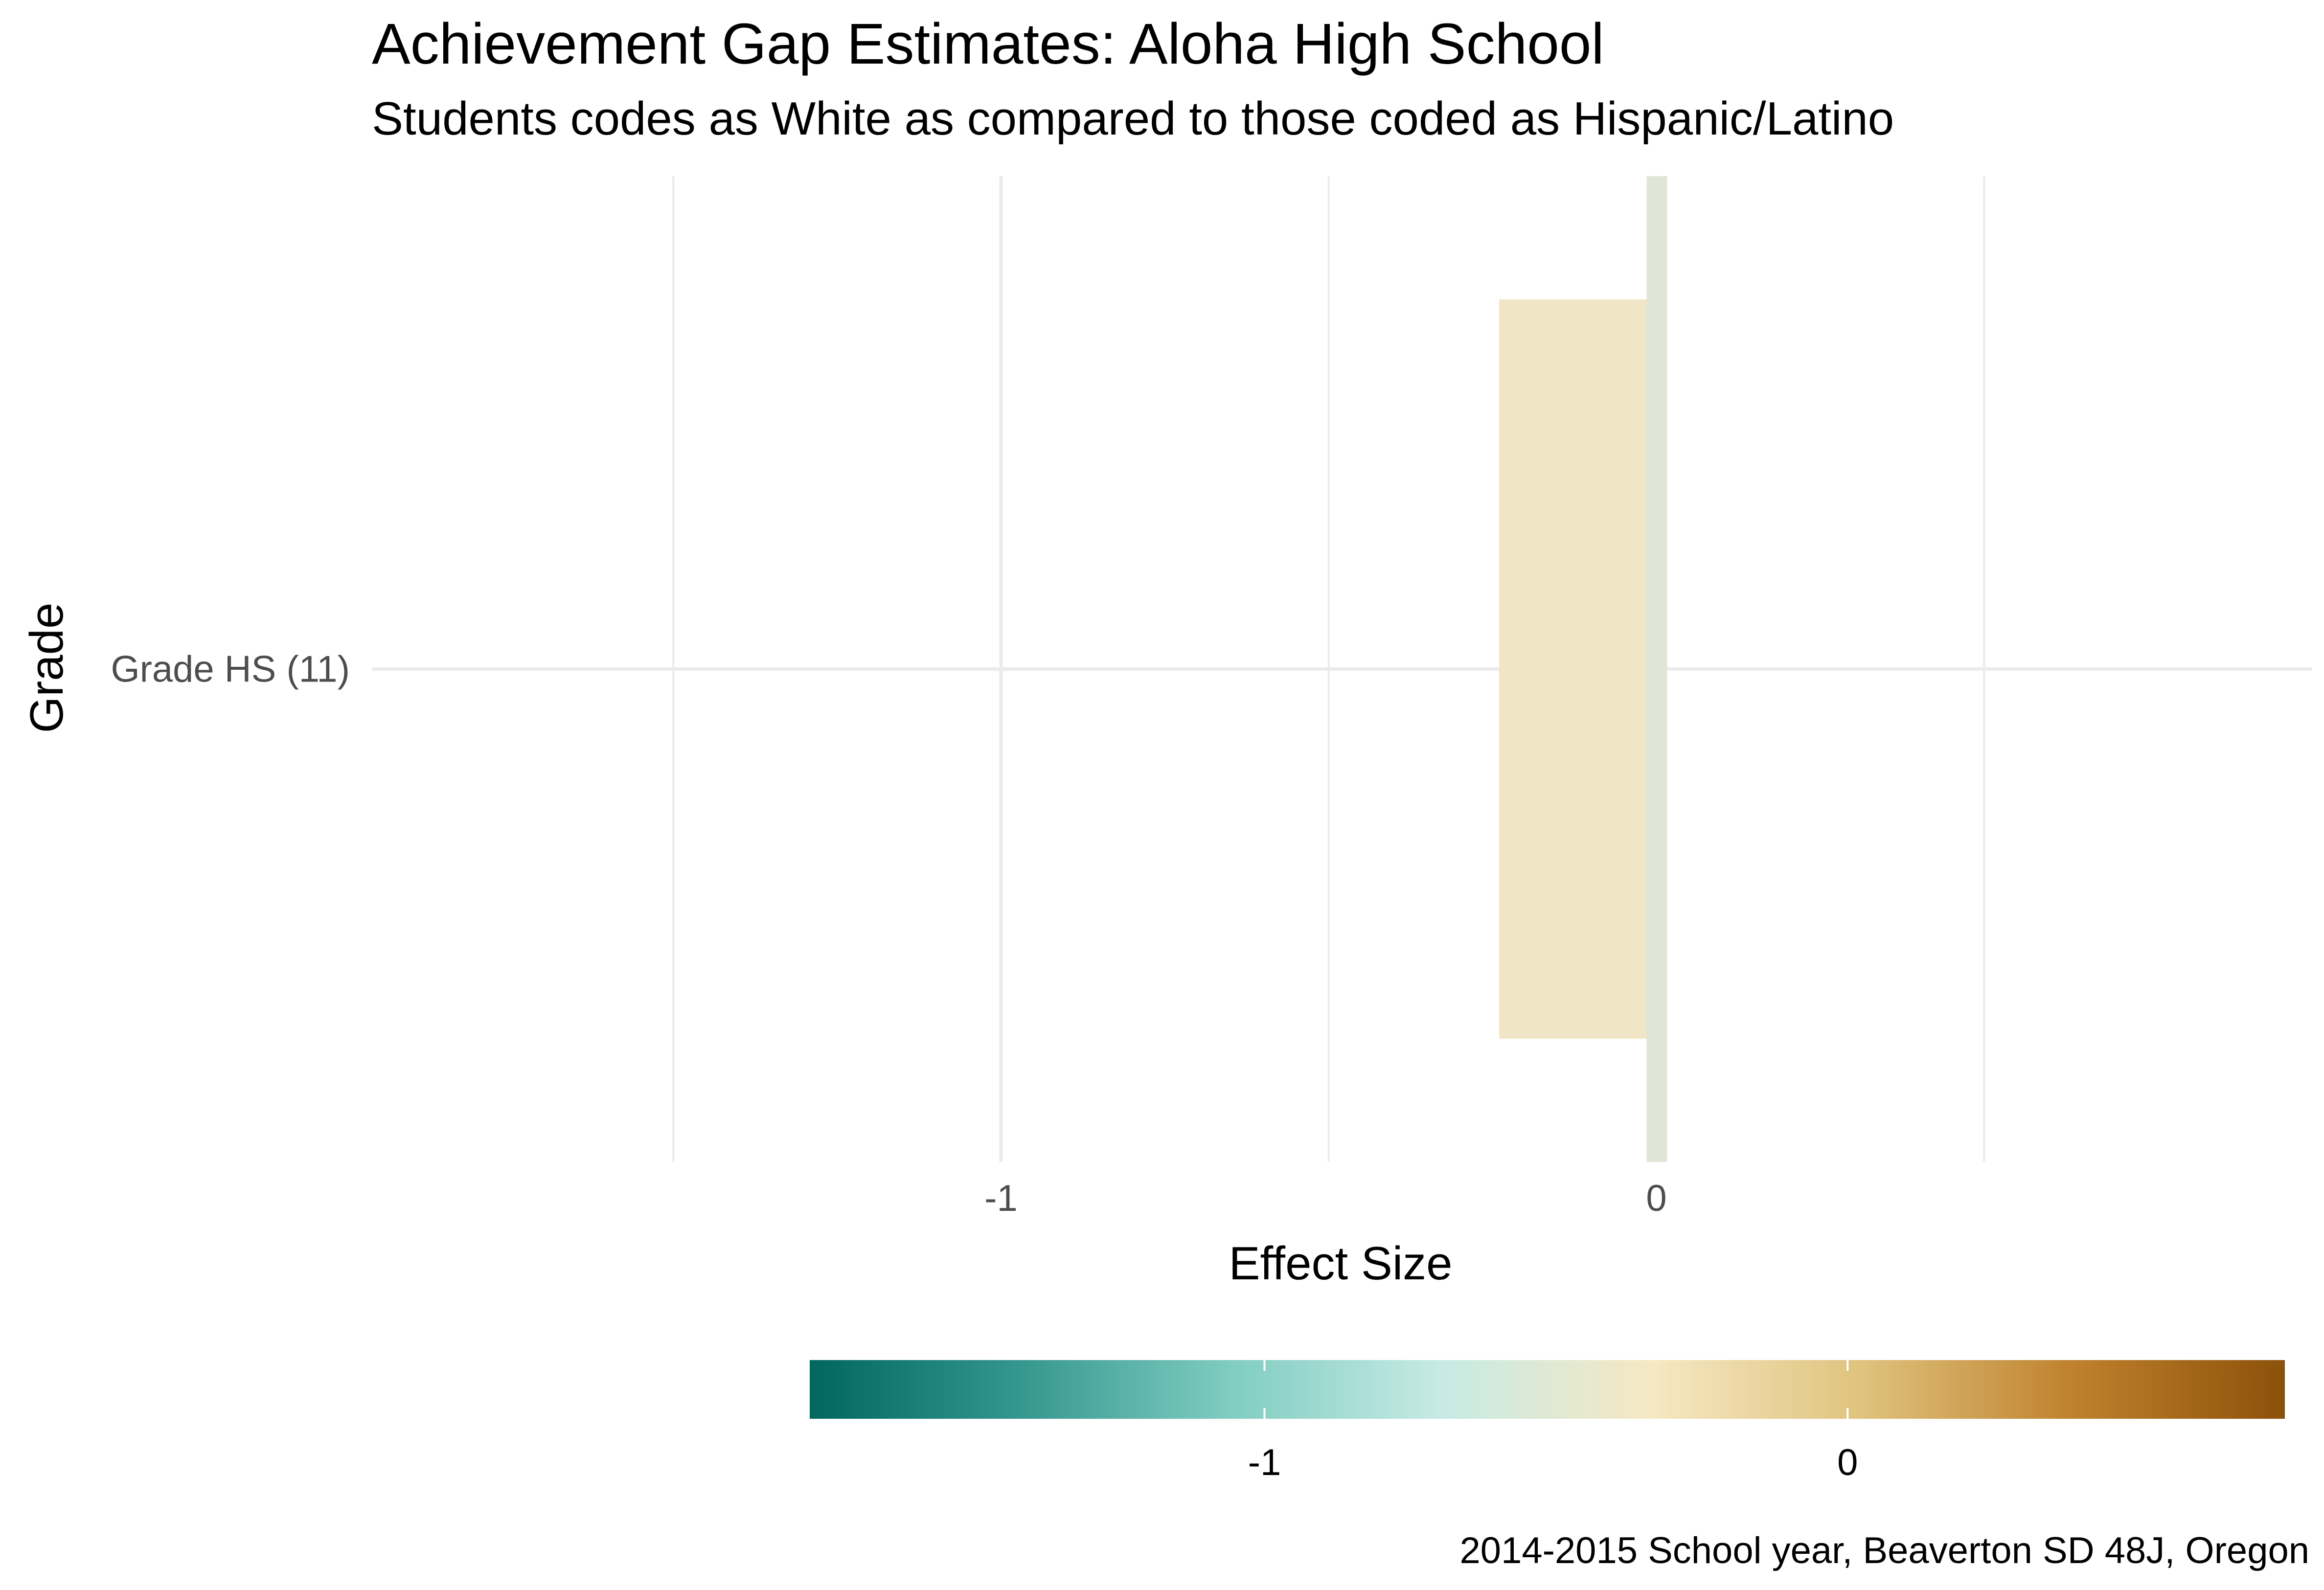 The image size is (2324, 1590). I want to click on x-tick-label: -1, so click(1001, 1199).